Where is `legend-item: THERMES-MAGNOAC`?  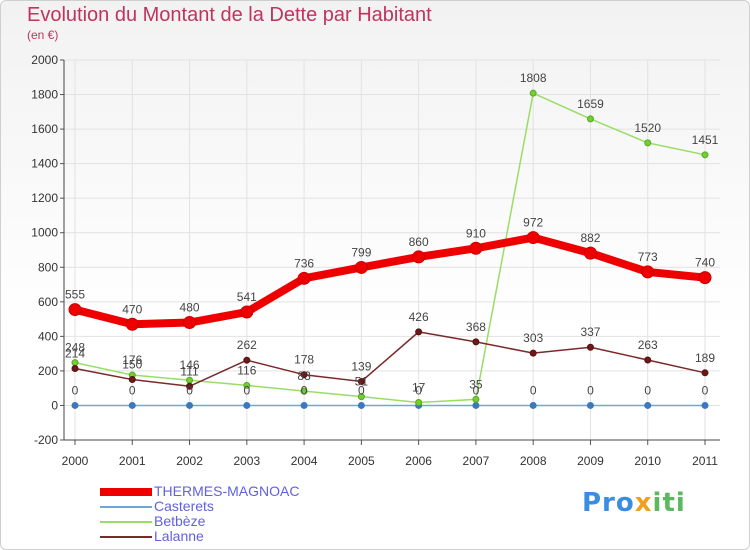 legend-item: THERMES-MAGNOAC is located at coordinates (230, 491).